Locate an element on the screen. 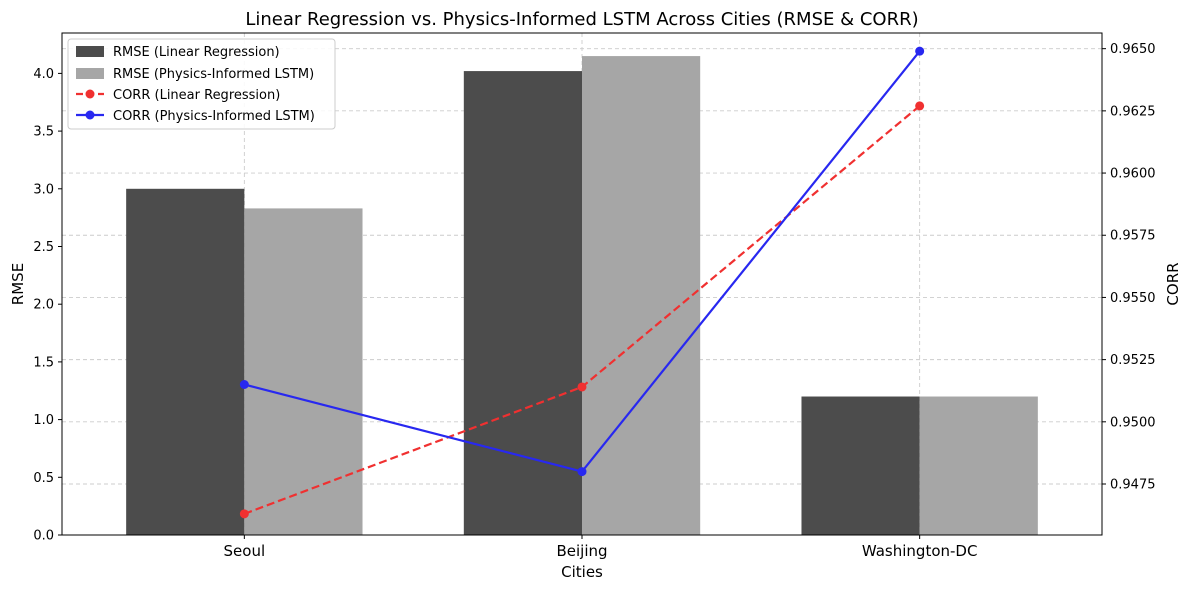 The height and width of the screenshot is (590, 1189). y2-axis-title: CORR is located at coordinates (1173, 283).